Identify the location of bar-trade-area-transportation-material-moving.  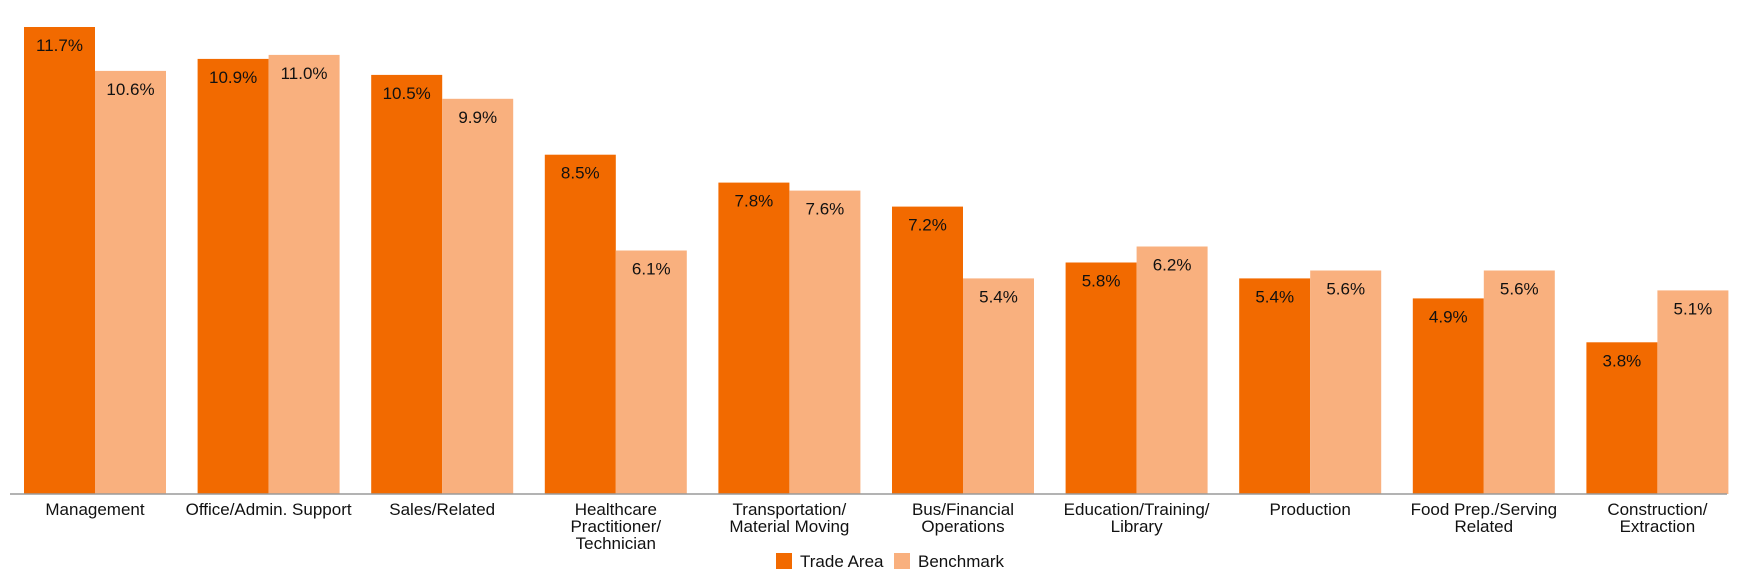
(754, 338).